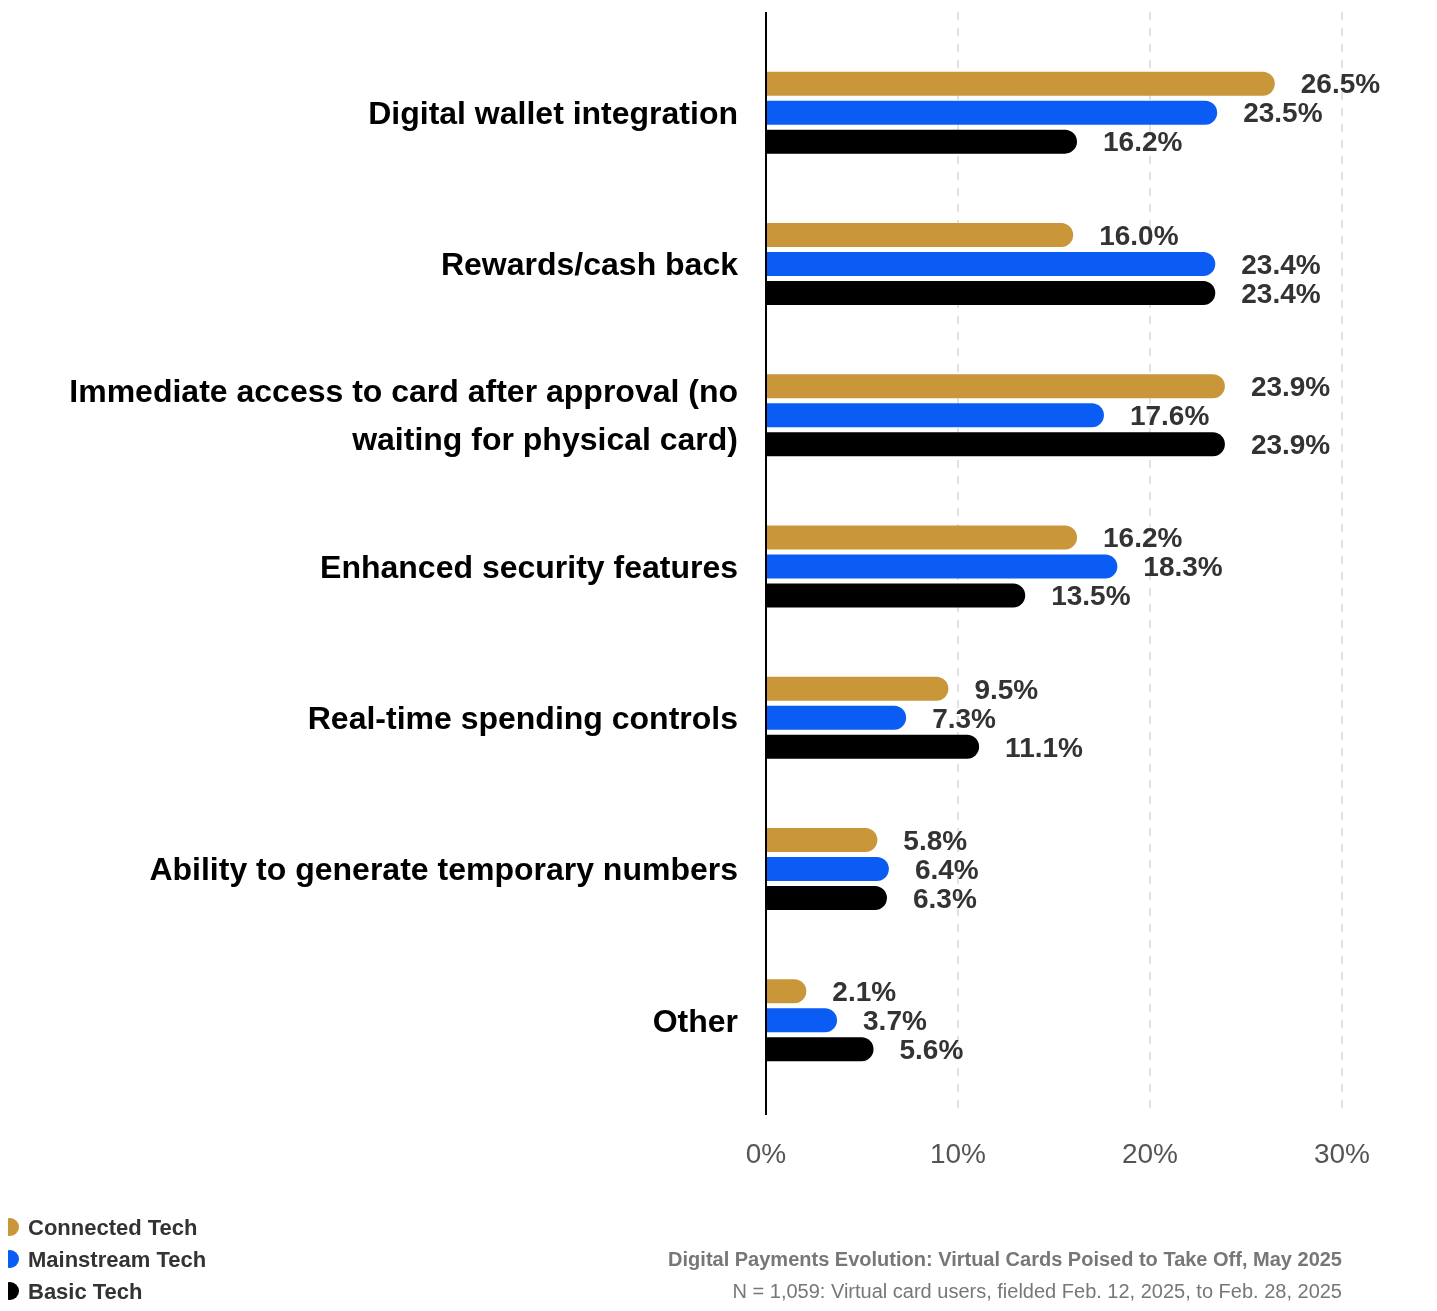 This screenshot has height=1311, width=1437. What do you see at coordinates (589, 264) in the screenshot?
I see `y-tick-label: Rewards/cash back` at bounding box center [589, 264].